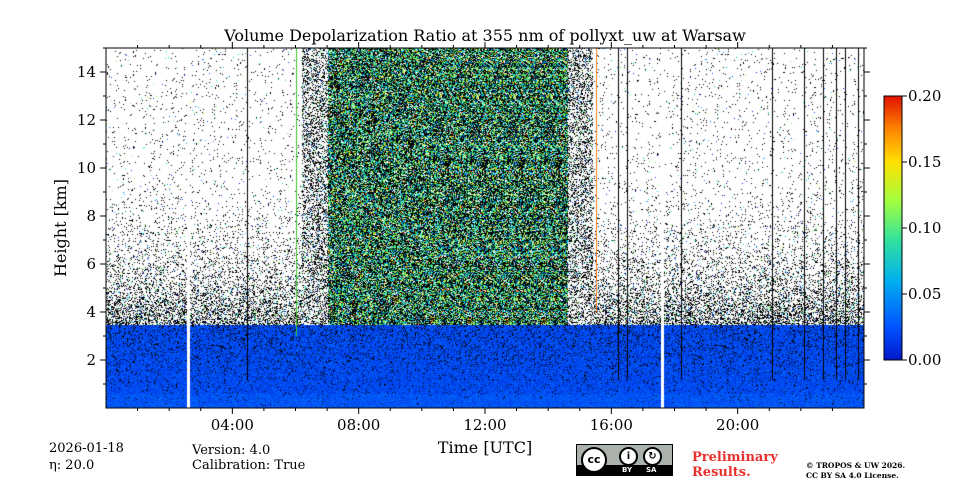 Image resolution: width=960 pixels, height=481 pixels. Describe the element at coordinates (856, 465) in the screenshot. I see `copyright-line-1: © TROPOS & UW 2026.` at that location.